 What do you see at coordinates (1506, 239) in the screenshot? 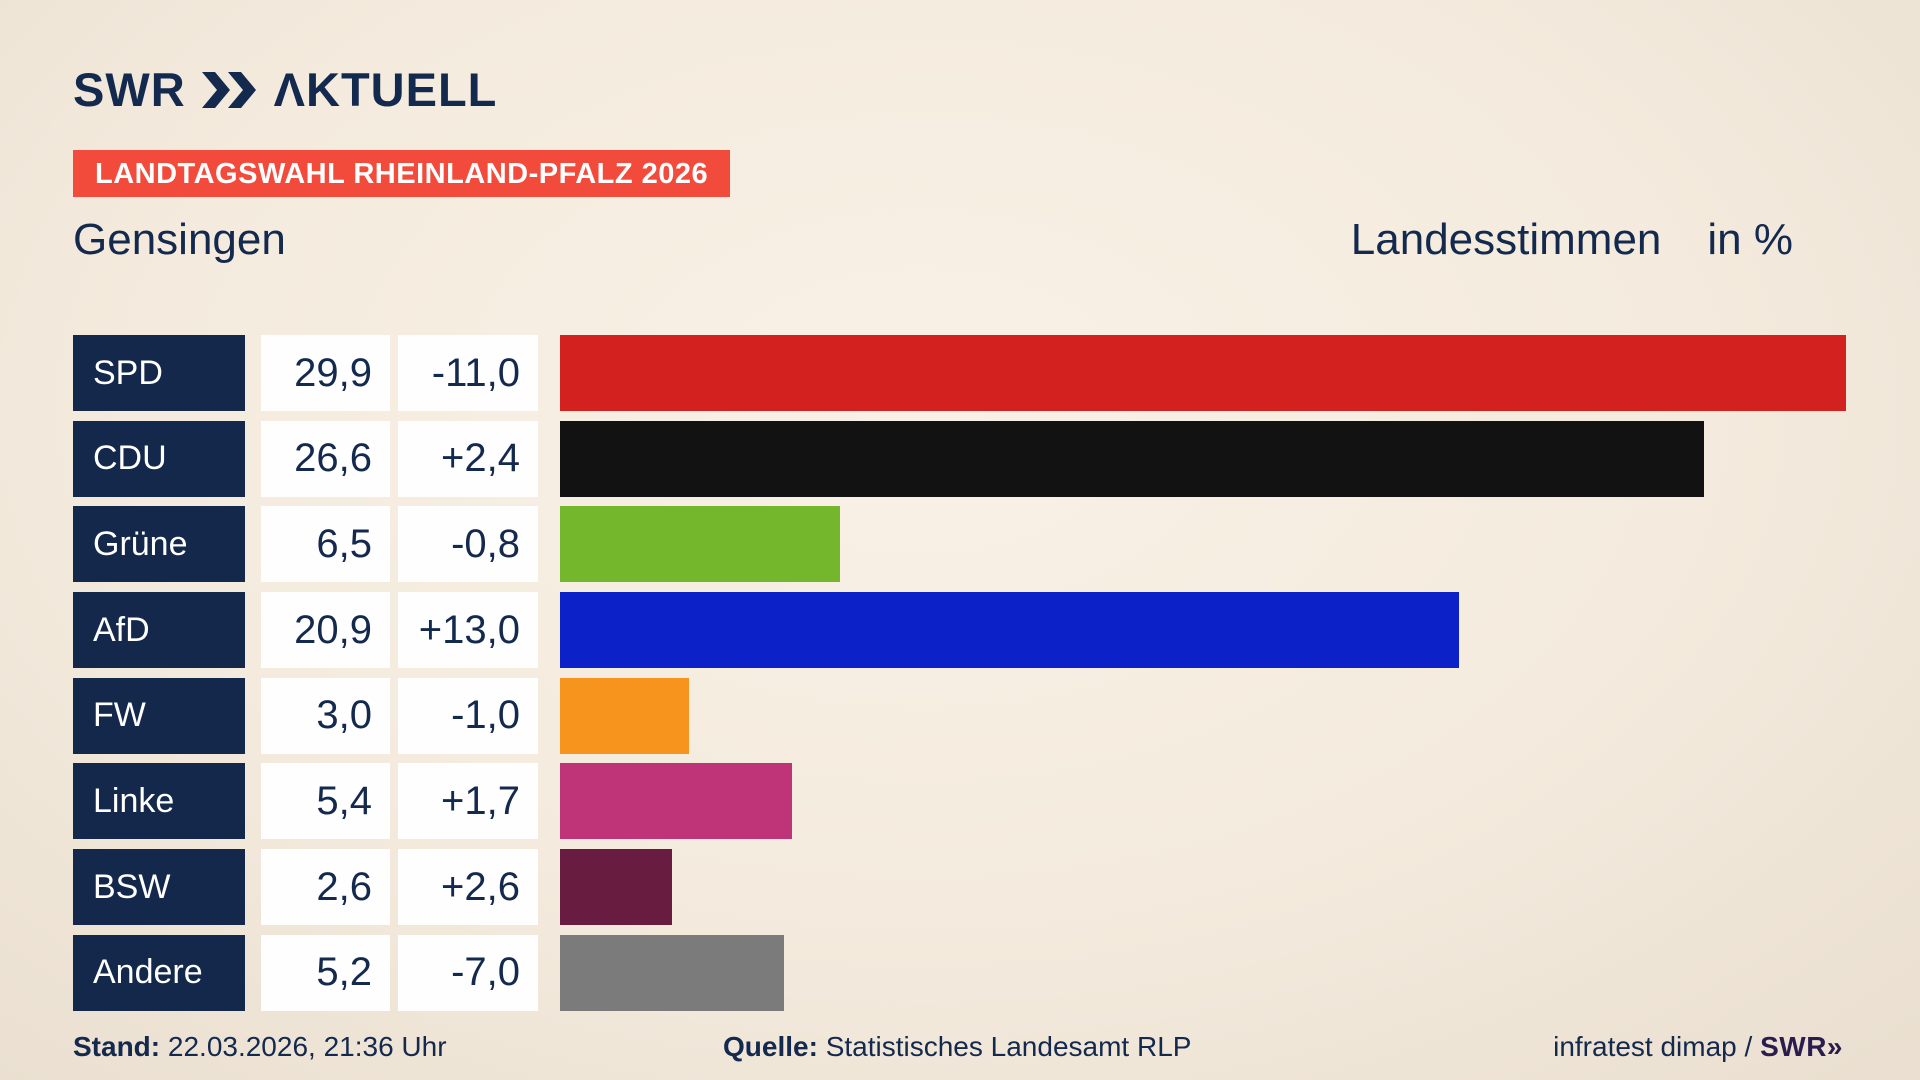
I see `measure-label: Landesstimmen` at bounding box center [1506, 239].